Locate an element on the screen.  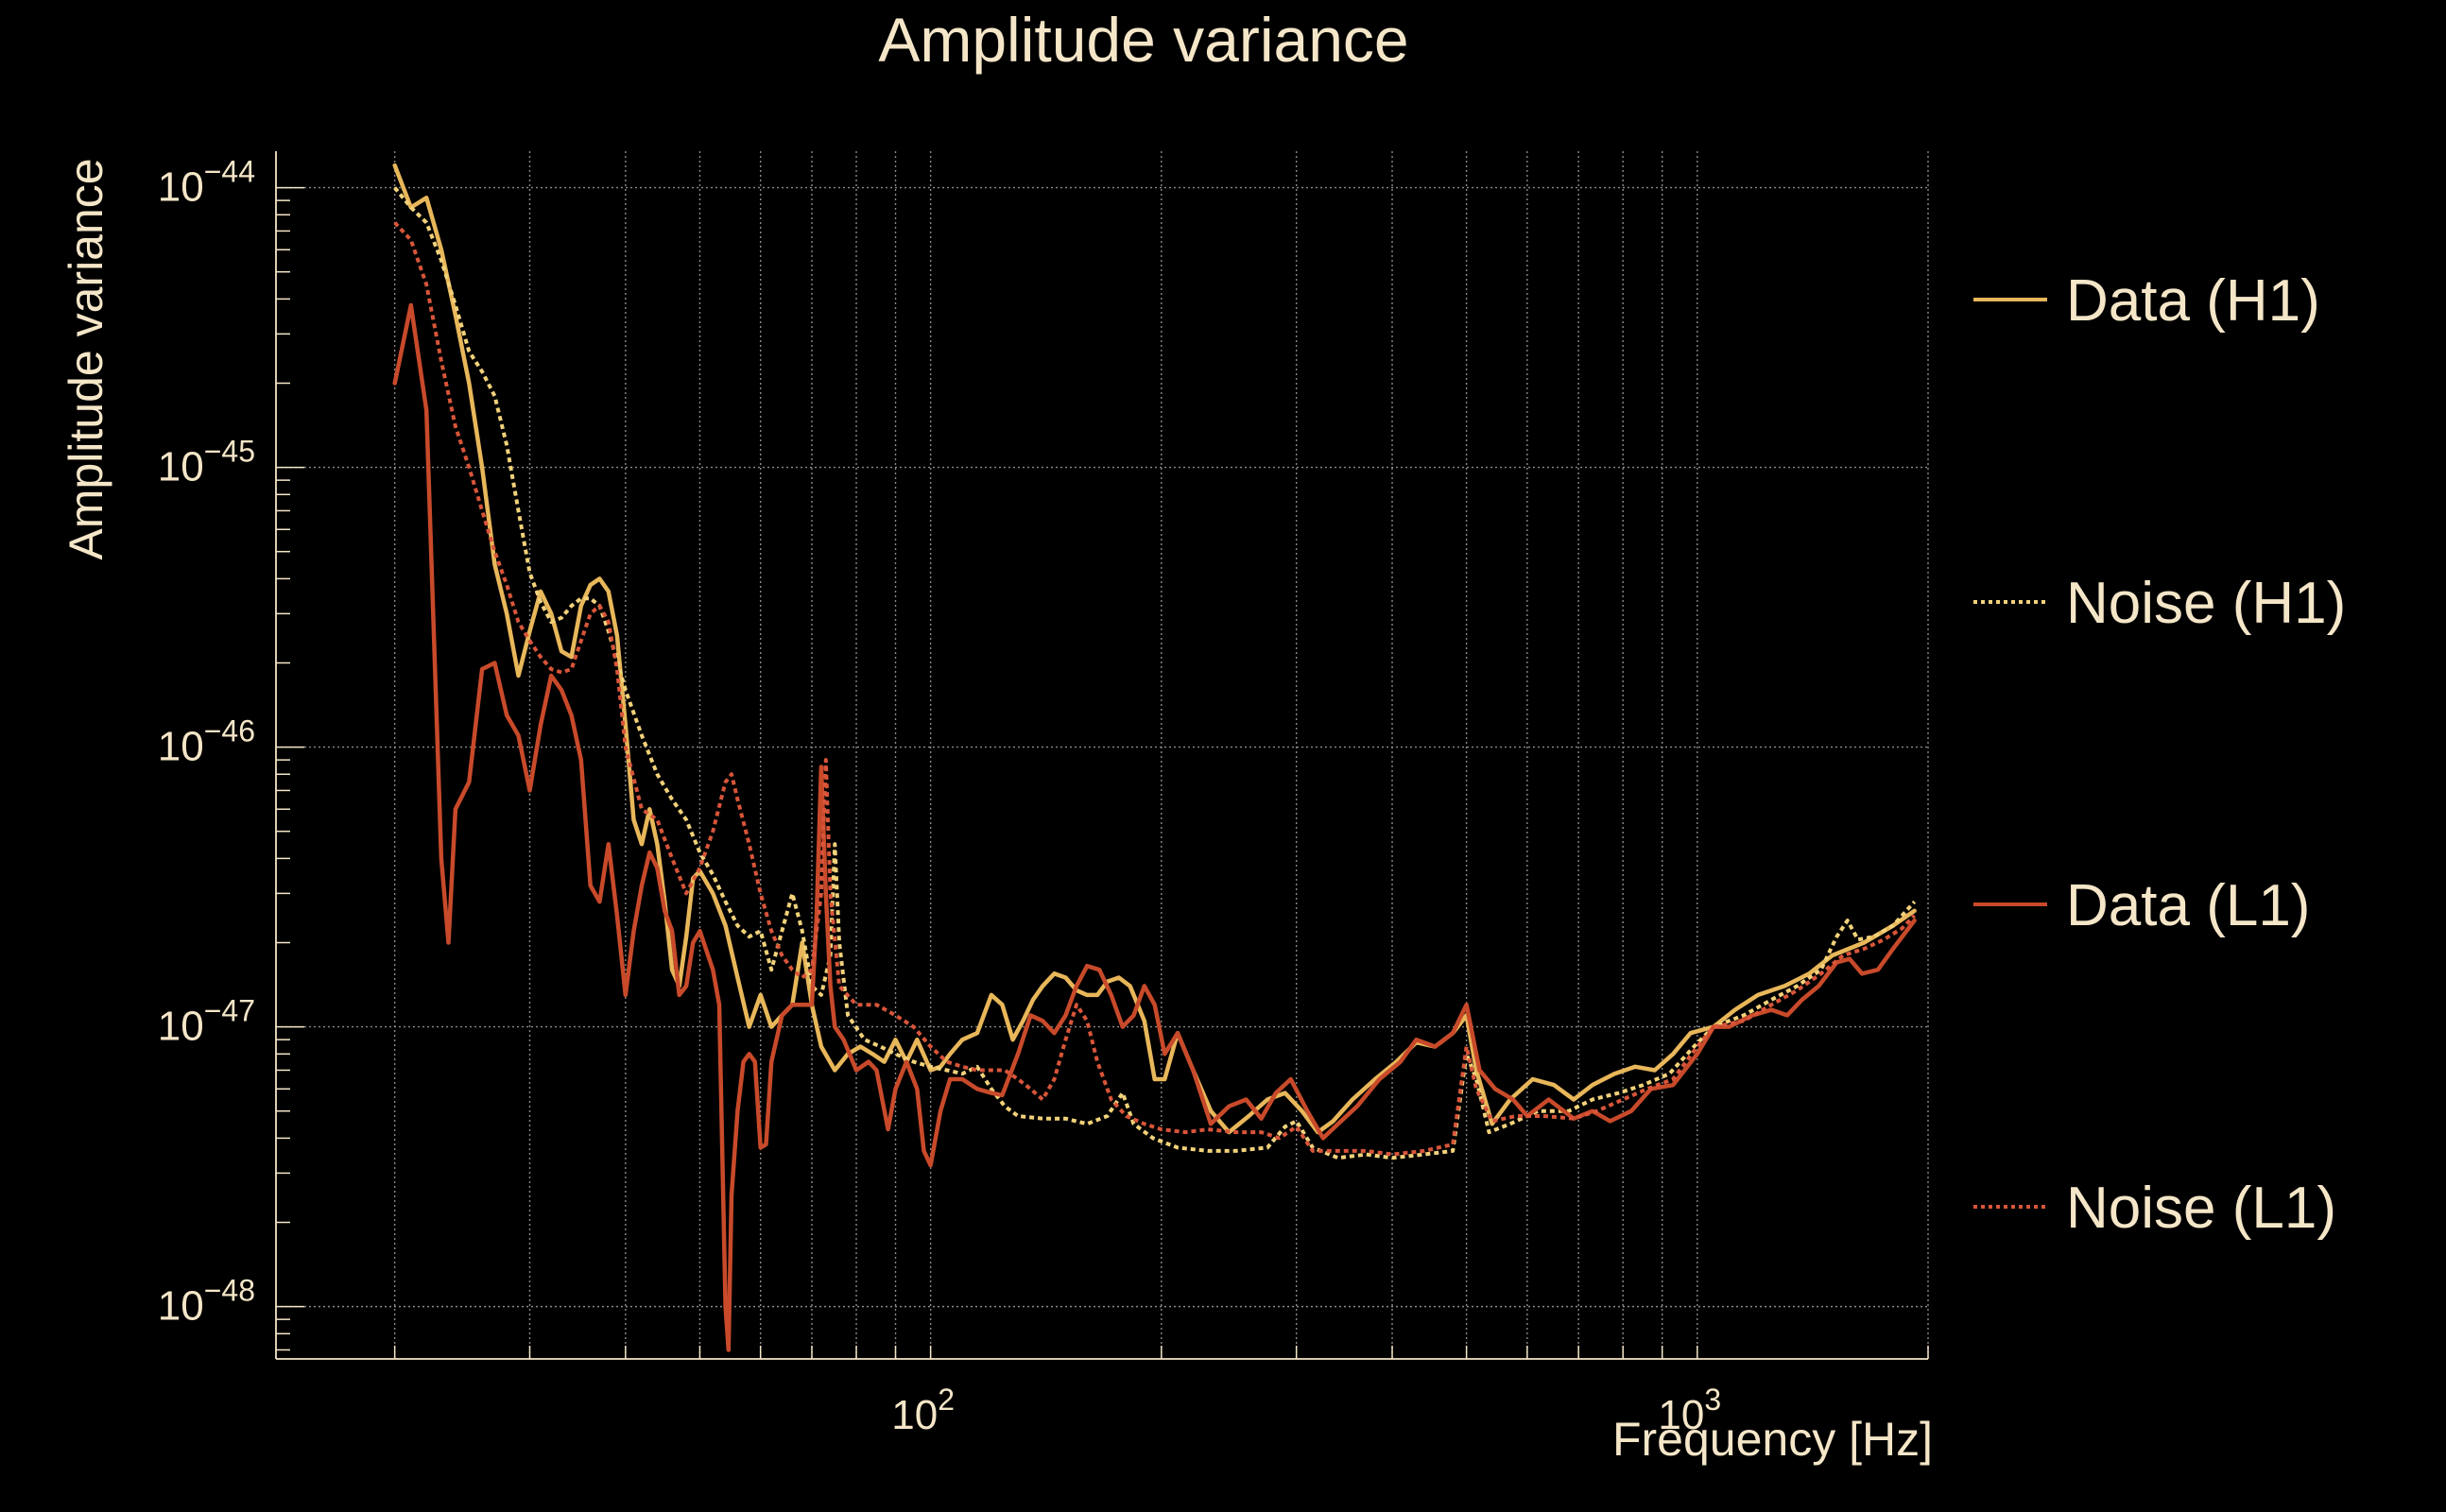
y-tick-label: 10−48 is located at coordinates (207, 1302).